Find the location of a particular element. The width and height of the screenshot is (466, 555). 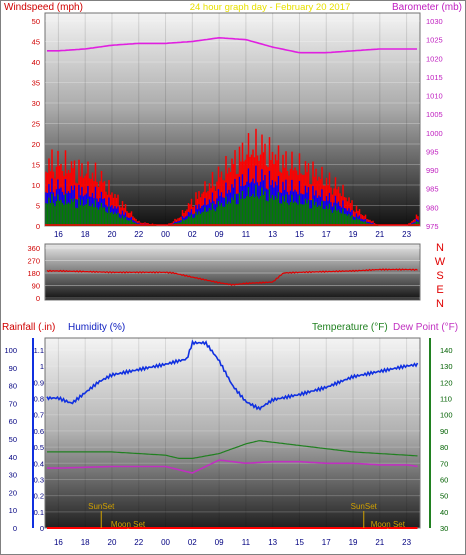

hour-tick-label: 18 is located at coordinates (85, 542).